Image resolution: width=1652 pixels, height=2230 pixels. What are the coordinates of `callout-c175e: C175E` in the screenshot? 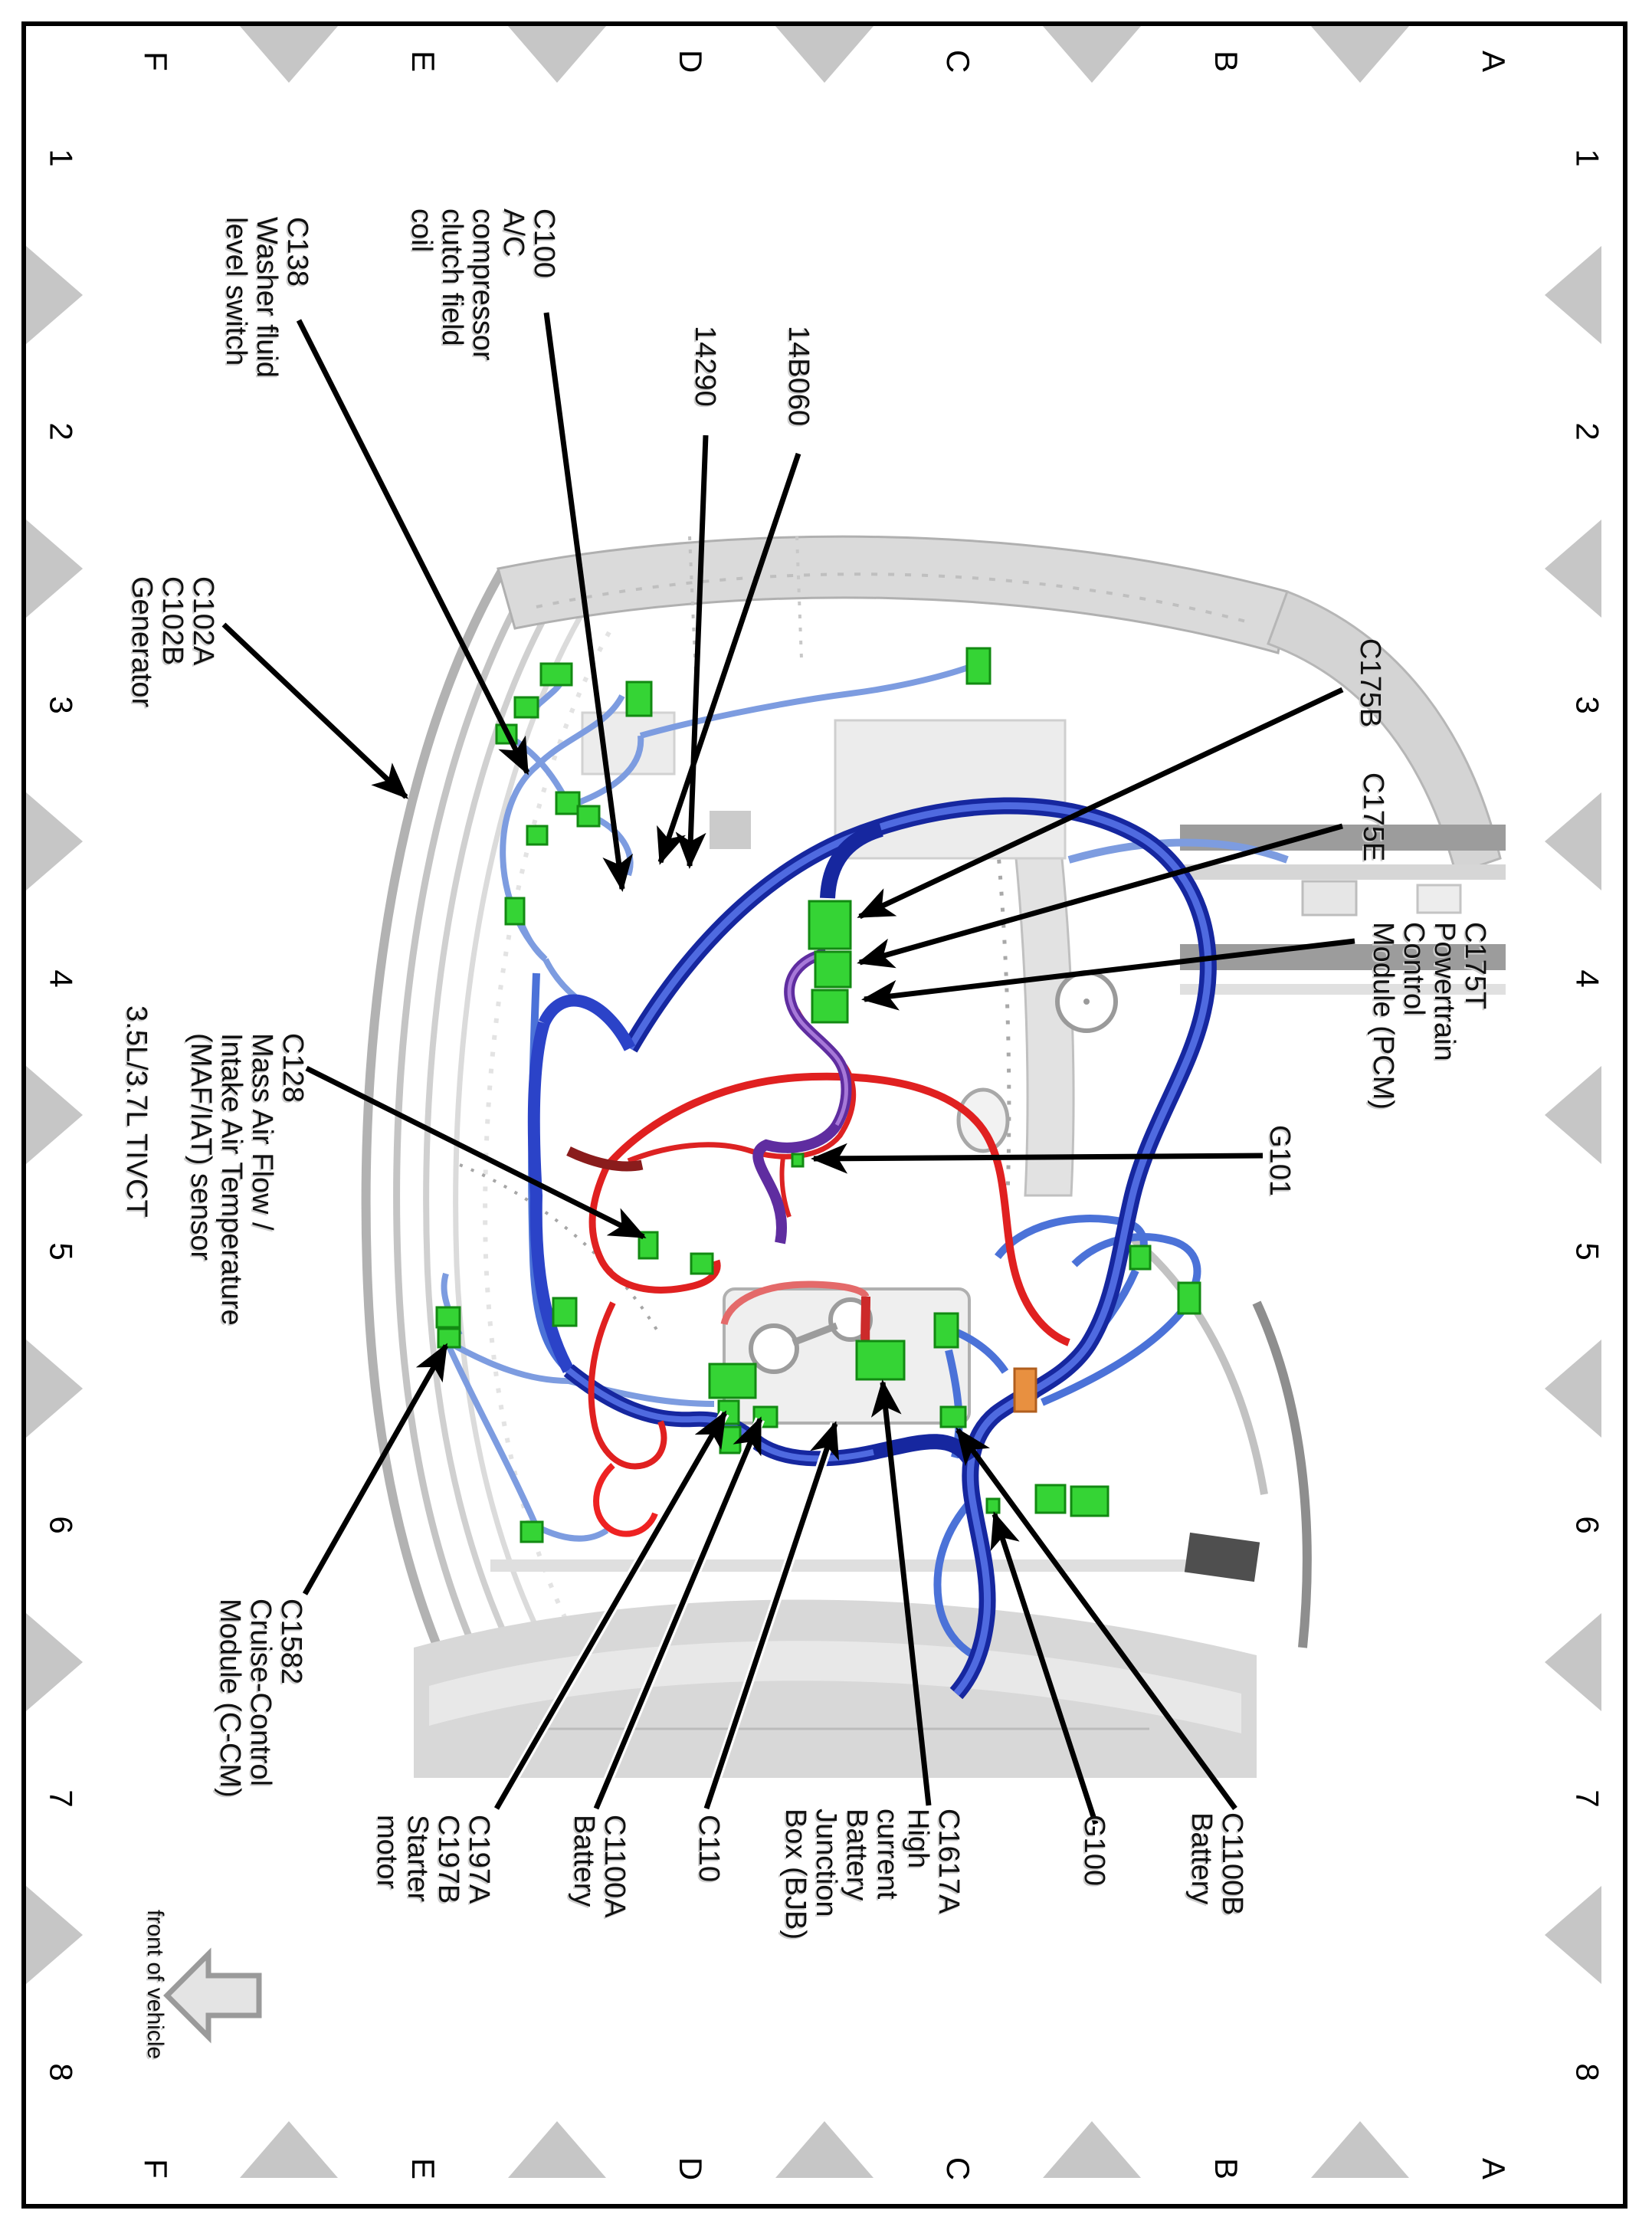 It's located at (1373, 817).